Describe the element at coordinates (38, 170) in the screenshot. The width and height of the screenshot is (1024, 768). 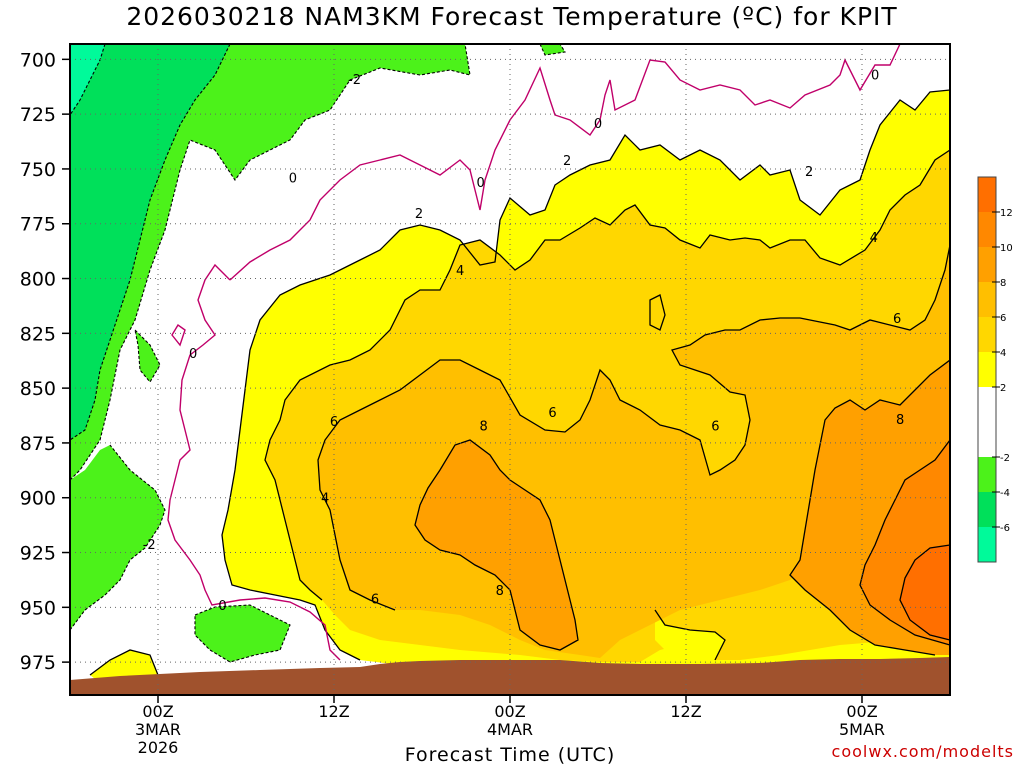
I see `y-tick-label: 750` at that location.